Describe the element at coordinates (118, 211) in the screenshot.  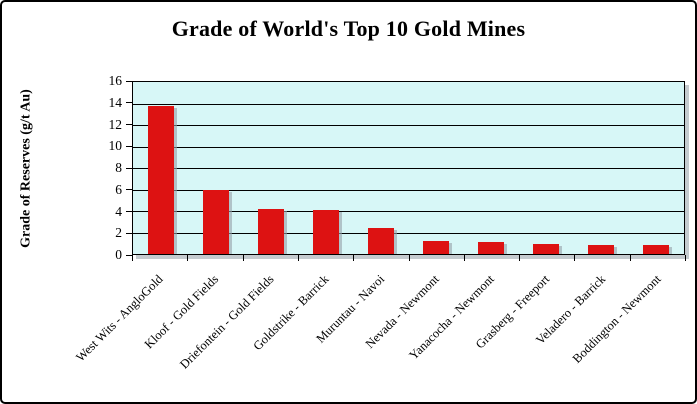
I see `y-tick-label: 4` at that location.